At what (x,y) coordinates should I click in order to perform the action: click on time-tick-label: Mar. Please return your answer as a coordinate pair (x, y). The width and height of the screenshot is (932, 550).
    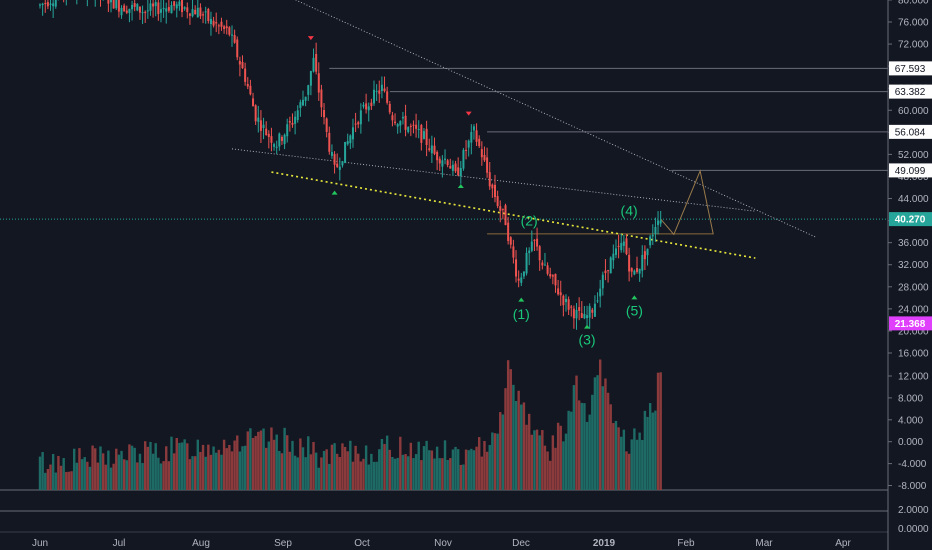
    Looking at the image, I should click on (764, 543).